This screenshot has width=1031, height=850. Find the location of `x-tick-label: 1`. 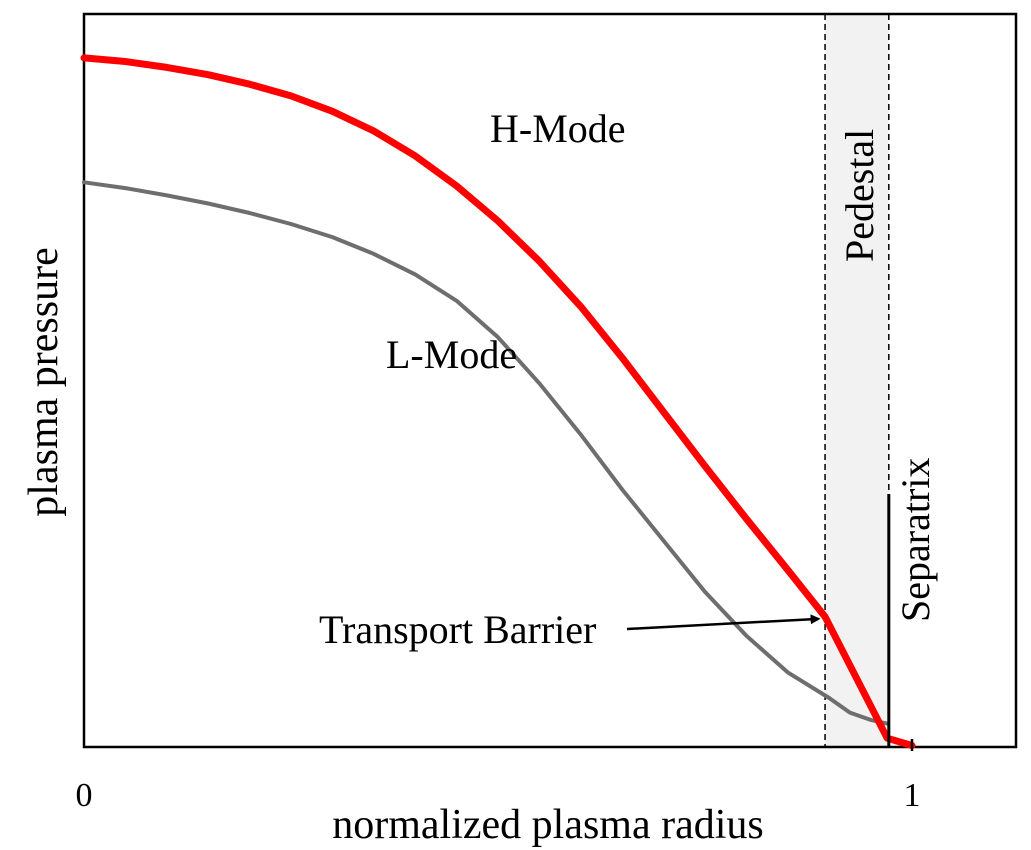

x-tick-label: 1 is located at coordinates (912, 795).